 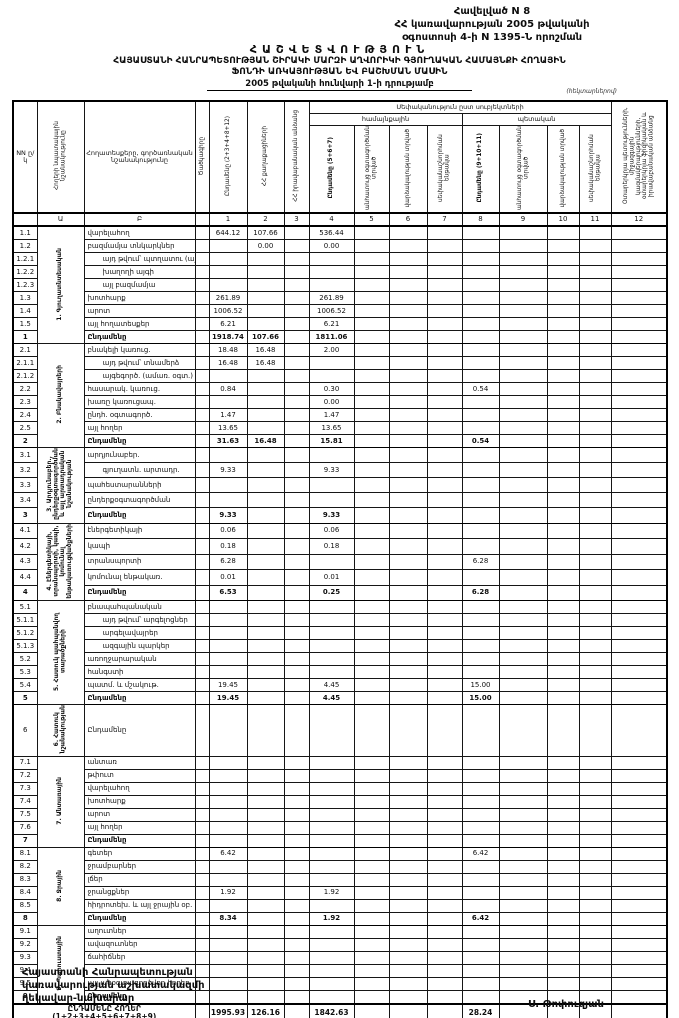 What do you see at coordinates (339, 49) in the screenshot?
I see `page-title: ՀԱՇՎԵՏՎՈՒԹՅՈՒՆ` at bounding box center [339, 49].